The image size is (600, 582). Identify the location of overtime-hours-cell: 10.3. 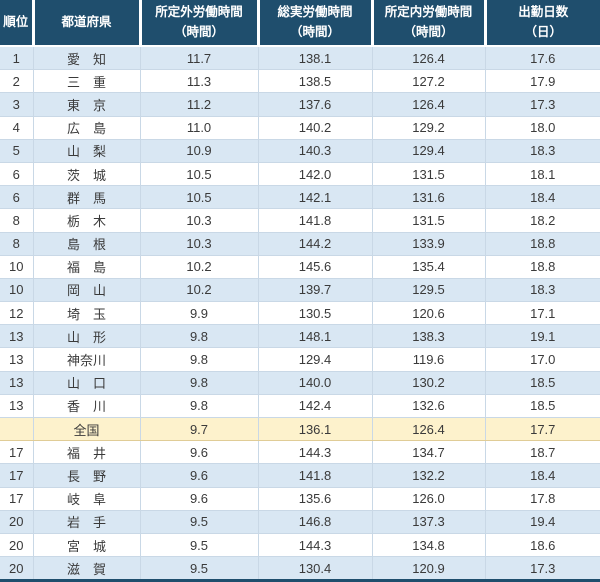
(199, 243).